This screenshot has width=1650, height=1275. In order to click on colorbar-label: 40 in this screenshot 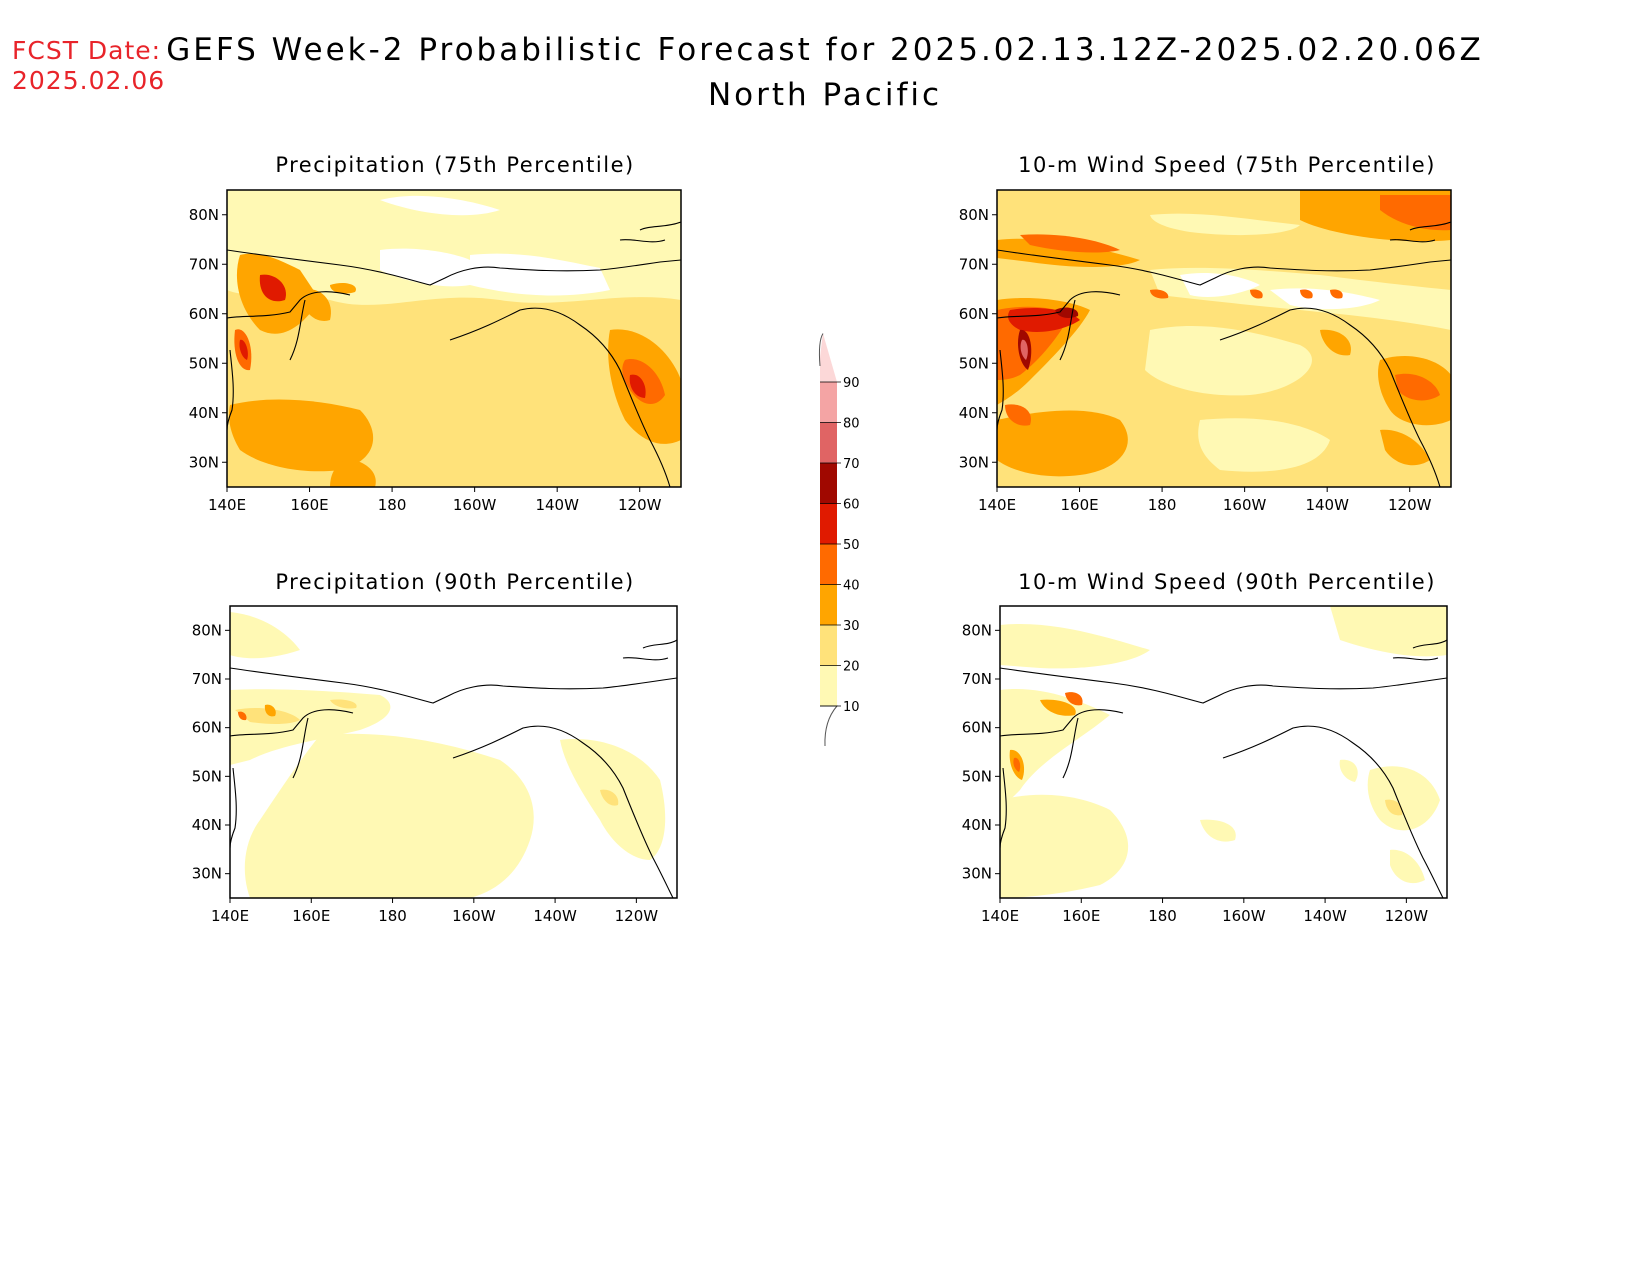, I will do `click(851, 586)`.